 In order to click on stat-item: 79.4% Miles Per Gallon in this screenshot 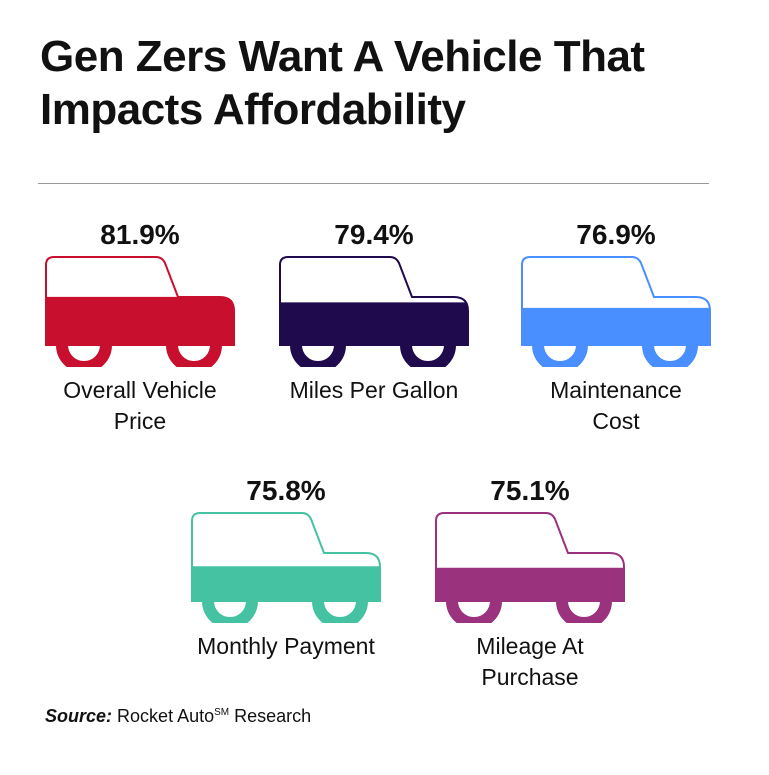, I will do `click(374, 312)`.